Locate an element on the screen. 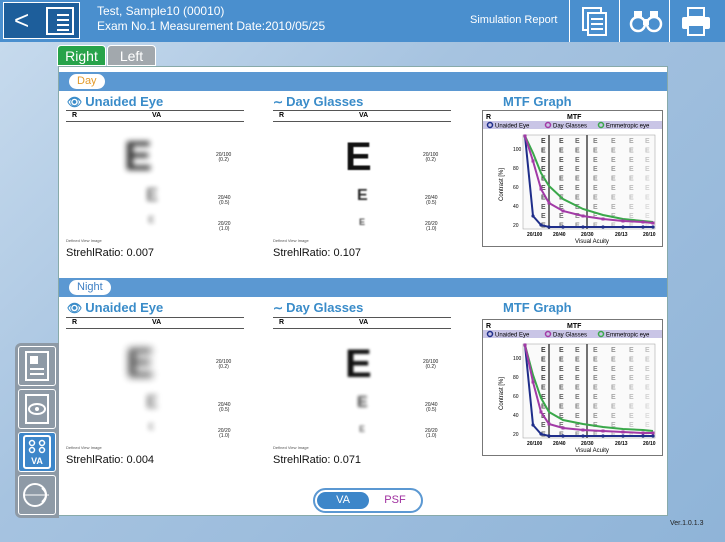 This screenshot has width=725, height=542. mtf-plot-area is located at coordinates (589, 182).